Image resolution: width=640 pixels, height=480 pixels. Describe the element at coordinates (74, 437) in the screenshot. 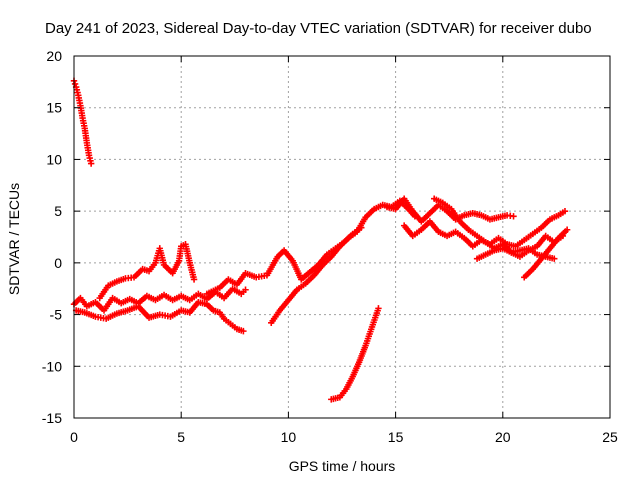

I see `x-tick-label: 0` at that location.